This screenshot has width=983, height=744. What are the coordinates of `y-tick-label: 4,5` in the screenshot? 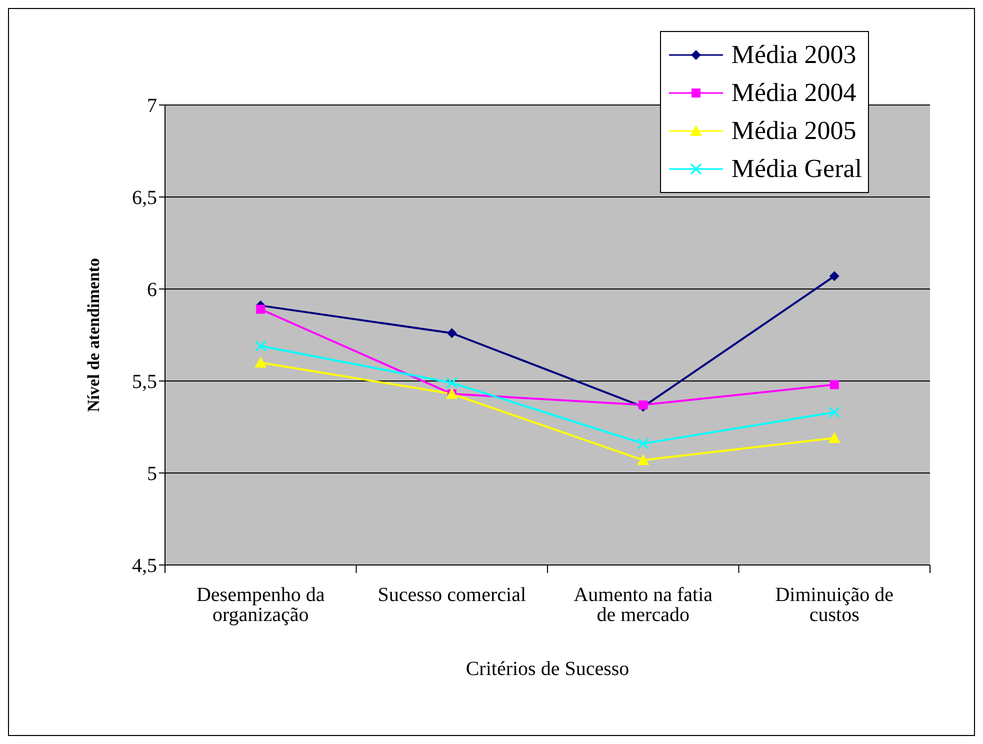 It's located at (144, 566).